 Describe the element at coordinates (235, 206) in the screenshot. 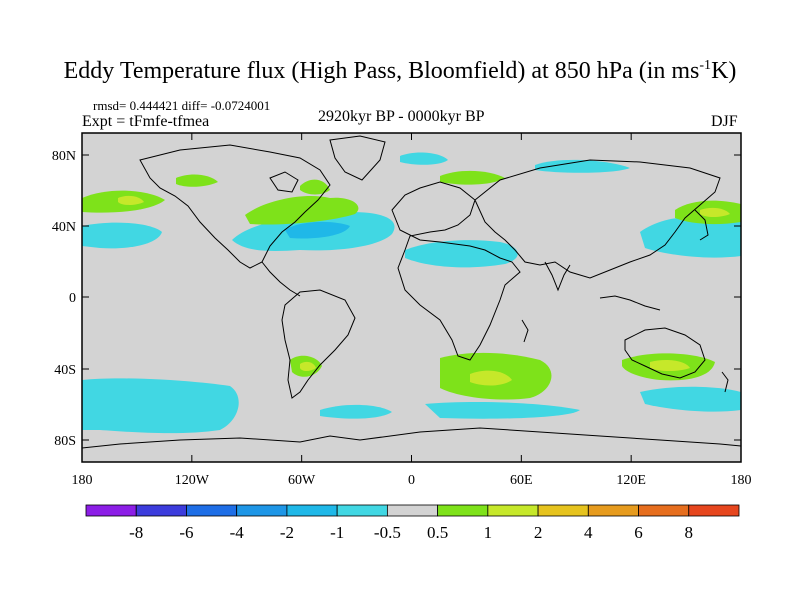

I see `coast-north-america` at that location.